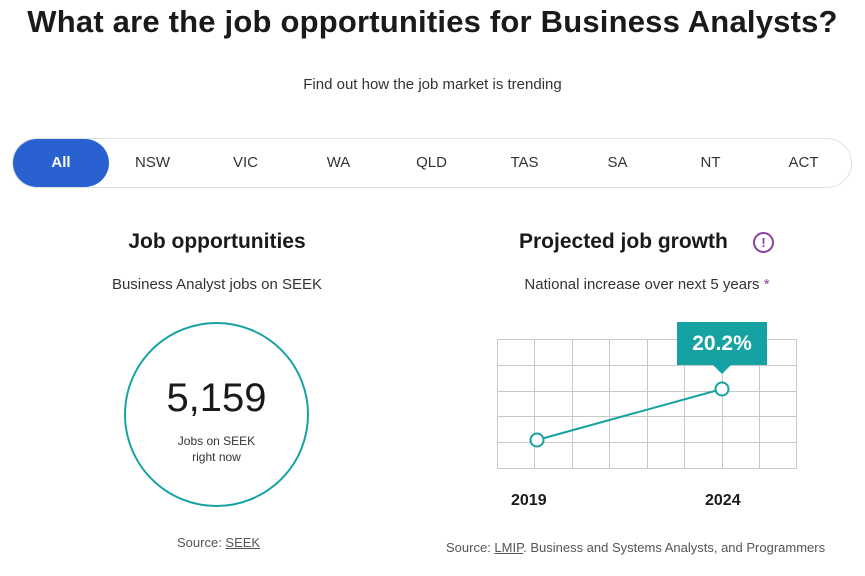  Describe the element at coordinates (217, 241) in the screenshot. I see `job-opportunities-title: Job opportunities` at that location.